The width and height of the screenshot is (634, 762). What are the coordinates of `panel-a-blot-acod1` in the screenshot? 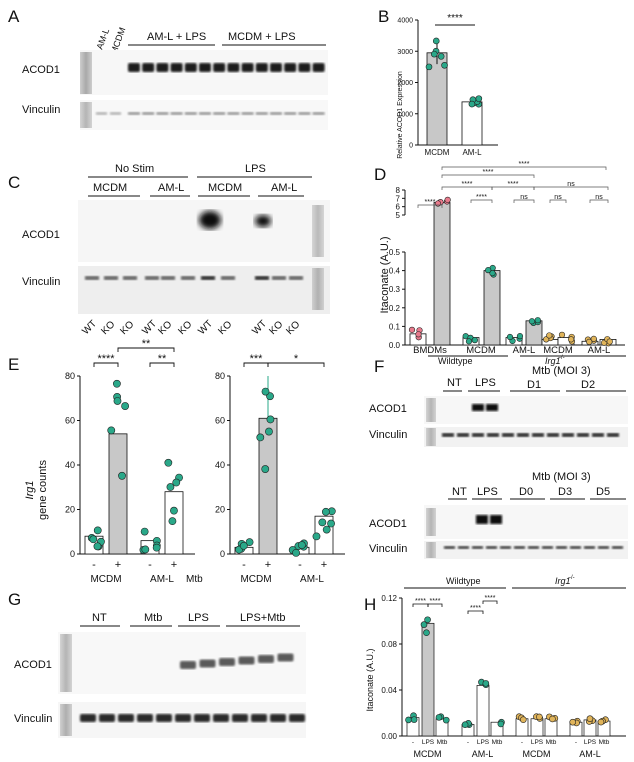 It's located at (204, 72).